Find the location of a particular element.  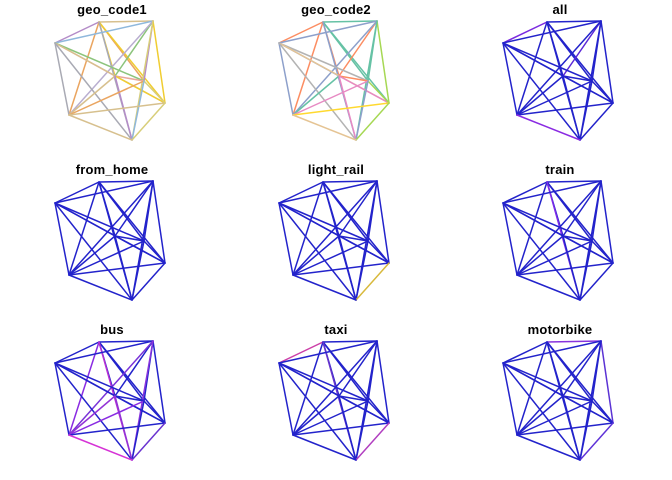

panel-geo-code1: geo_code1 is located at coordinates (112, 80).